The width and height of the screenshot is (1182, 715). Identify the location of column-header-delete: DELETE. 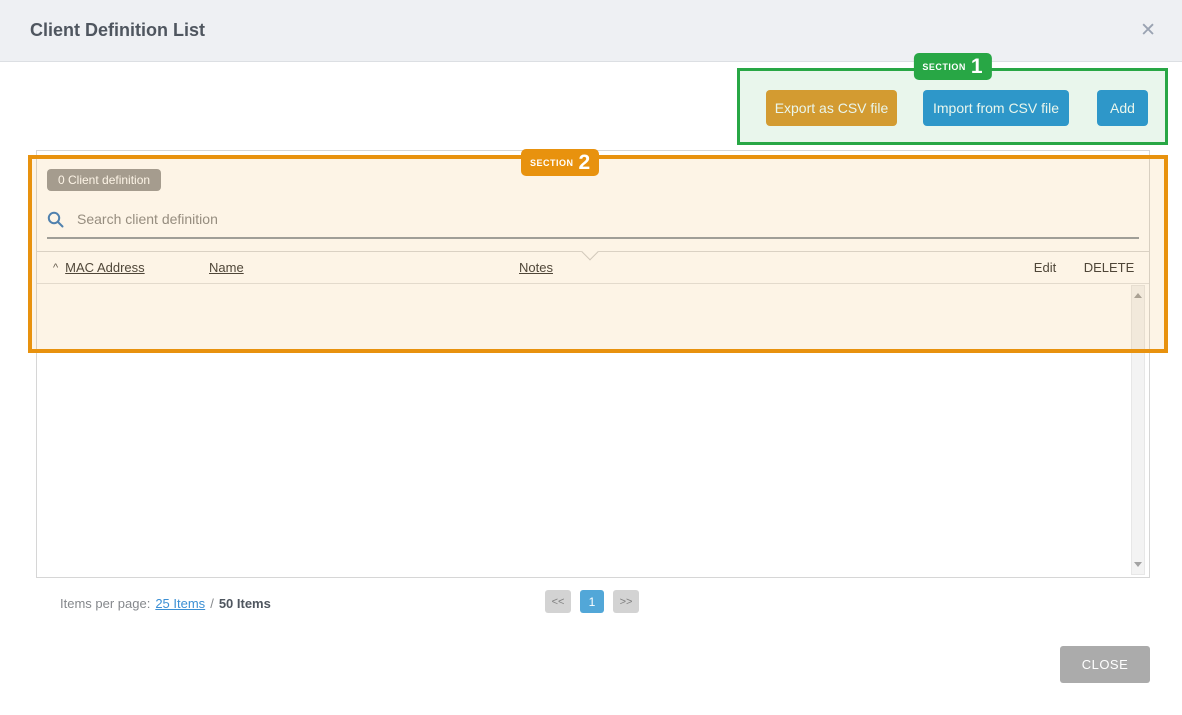
(1109, 267).